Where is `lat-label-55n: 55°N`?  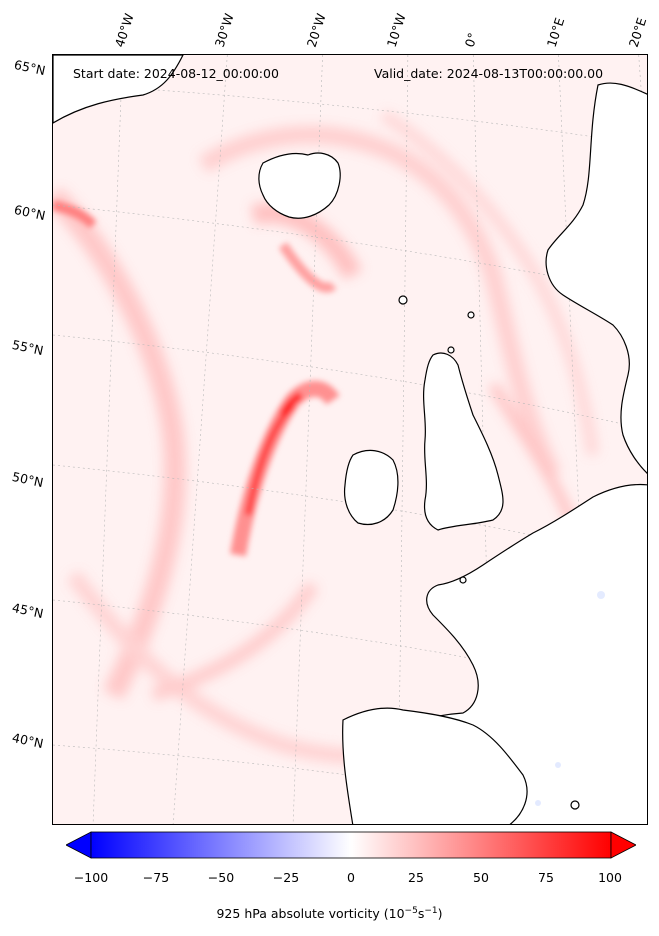
lat-label-55n: 55°N is located at coordinates (27, 347).